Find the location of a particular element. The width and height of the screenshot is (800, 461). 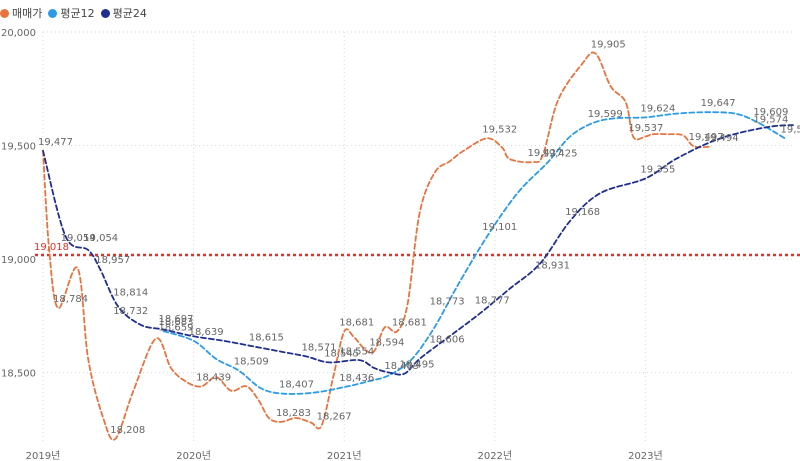

y-tick-label: 18,500 is located at coordinates (18, 374).